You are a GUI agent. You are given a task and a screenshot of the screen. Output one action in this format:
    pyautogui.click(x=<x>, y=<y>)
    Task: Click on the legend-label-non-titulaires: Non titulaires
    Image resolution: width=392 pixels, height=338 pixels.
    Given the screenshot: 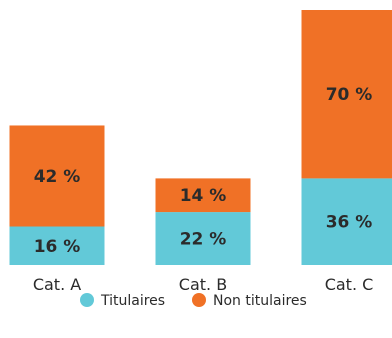 What is the action you would take?
    pyautogui.click(x=260, y=301)
    